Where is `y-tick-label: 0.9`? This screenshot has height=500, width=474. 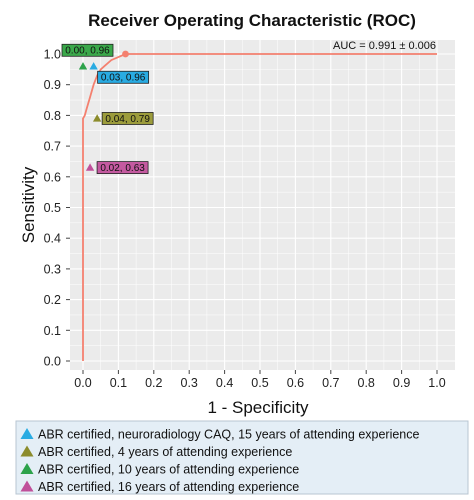 y-tick-label: 0.9 is located at coordinates (52, 85).